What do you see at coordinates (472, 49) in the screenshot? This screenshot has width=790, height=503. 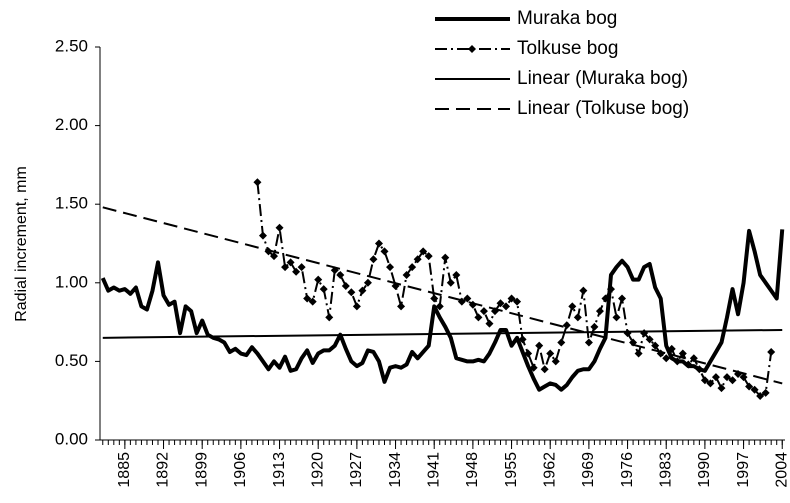 I see `legend-marker` at bounding box center [472, 49].